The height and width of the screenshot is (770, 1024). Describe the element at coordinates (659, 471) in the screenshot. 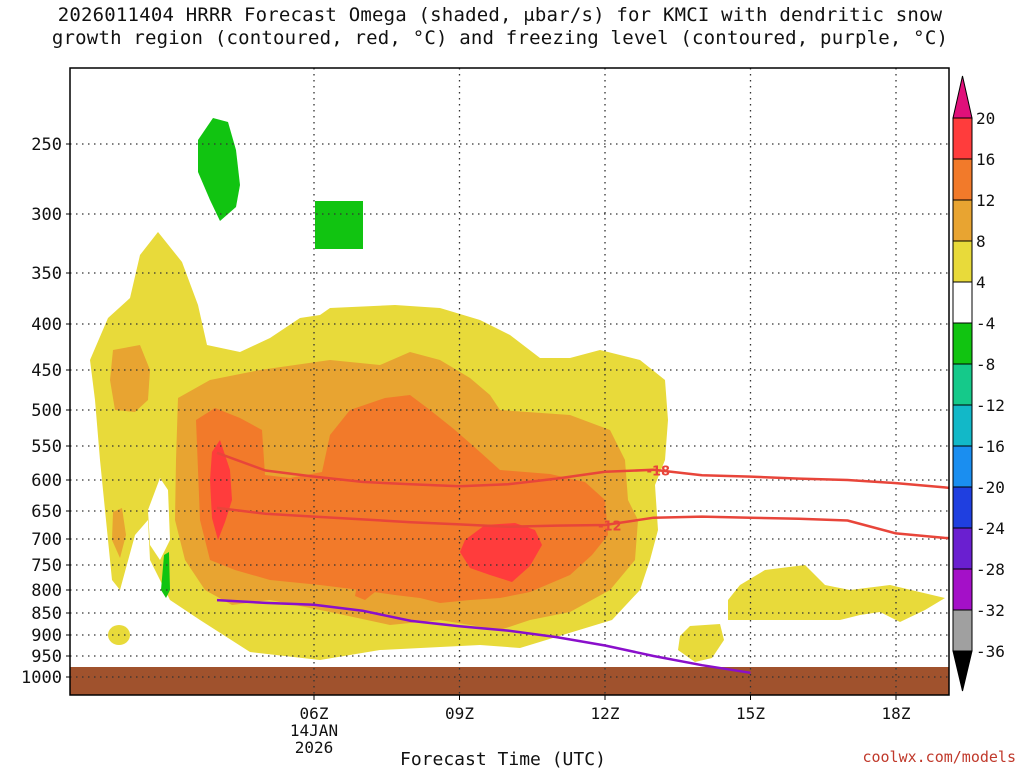

I see `contour-label: -18` at that location.